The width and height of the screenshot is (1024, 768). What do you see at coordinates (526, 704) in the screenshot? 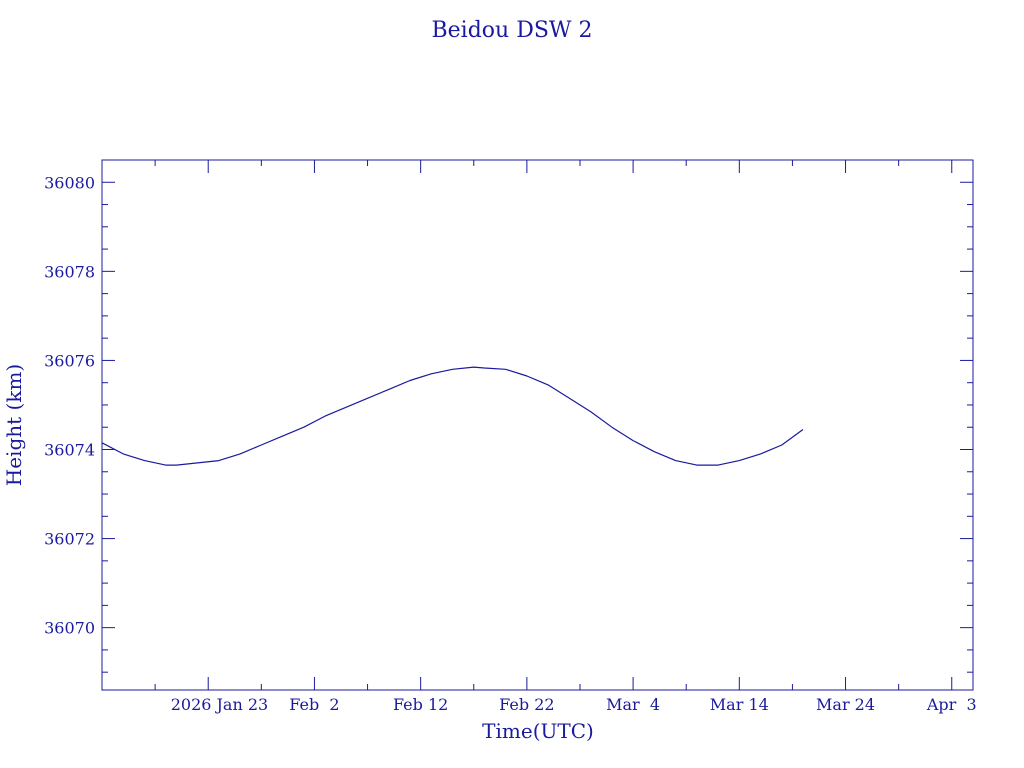
I see `x-tick-label: Feb 22` at bounding box center [526, 704].